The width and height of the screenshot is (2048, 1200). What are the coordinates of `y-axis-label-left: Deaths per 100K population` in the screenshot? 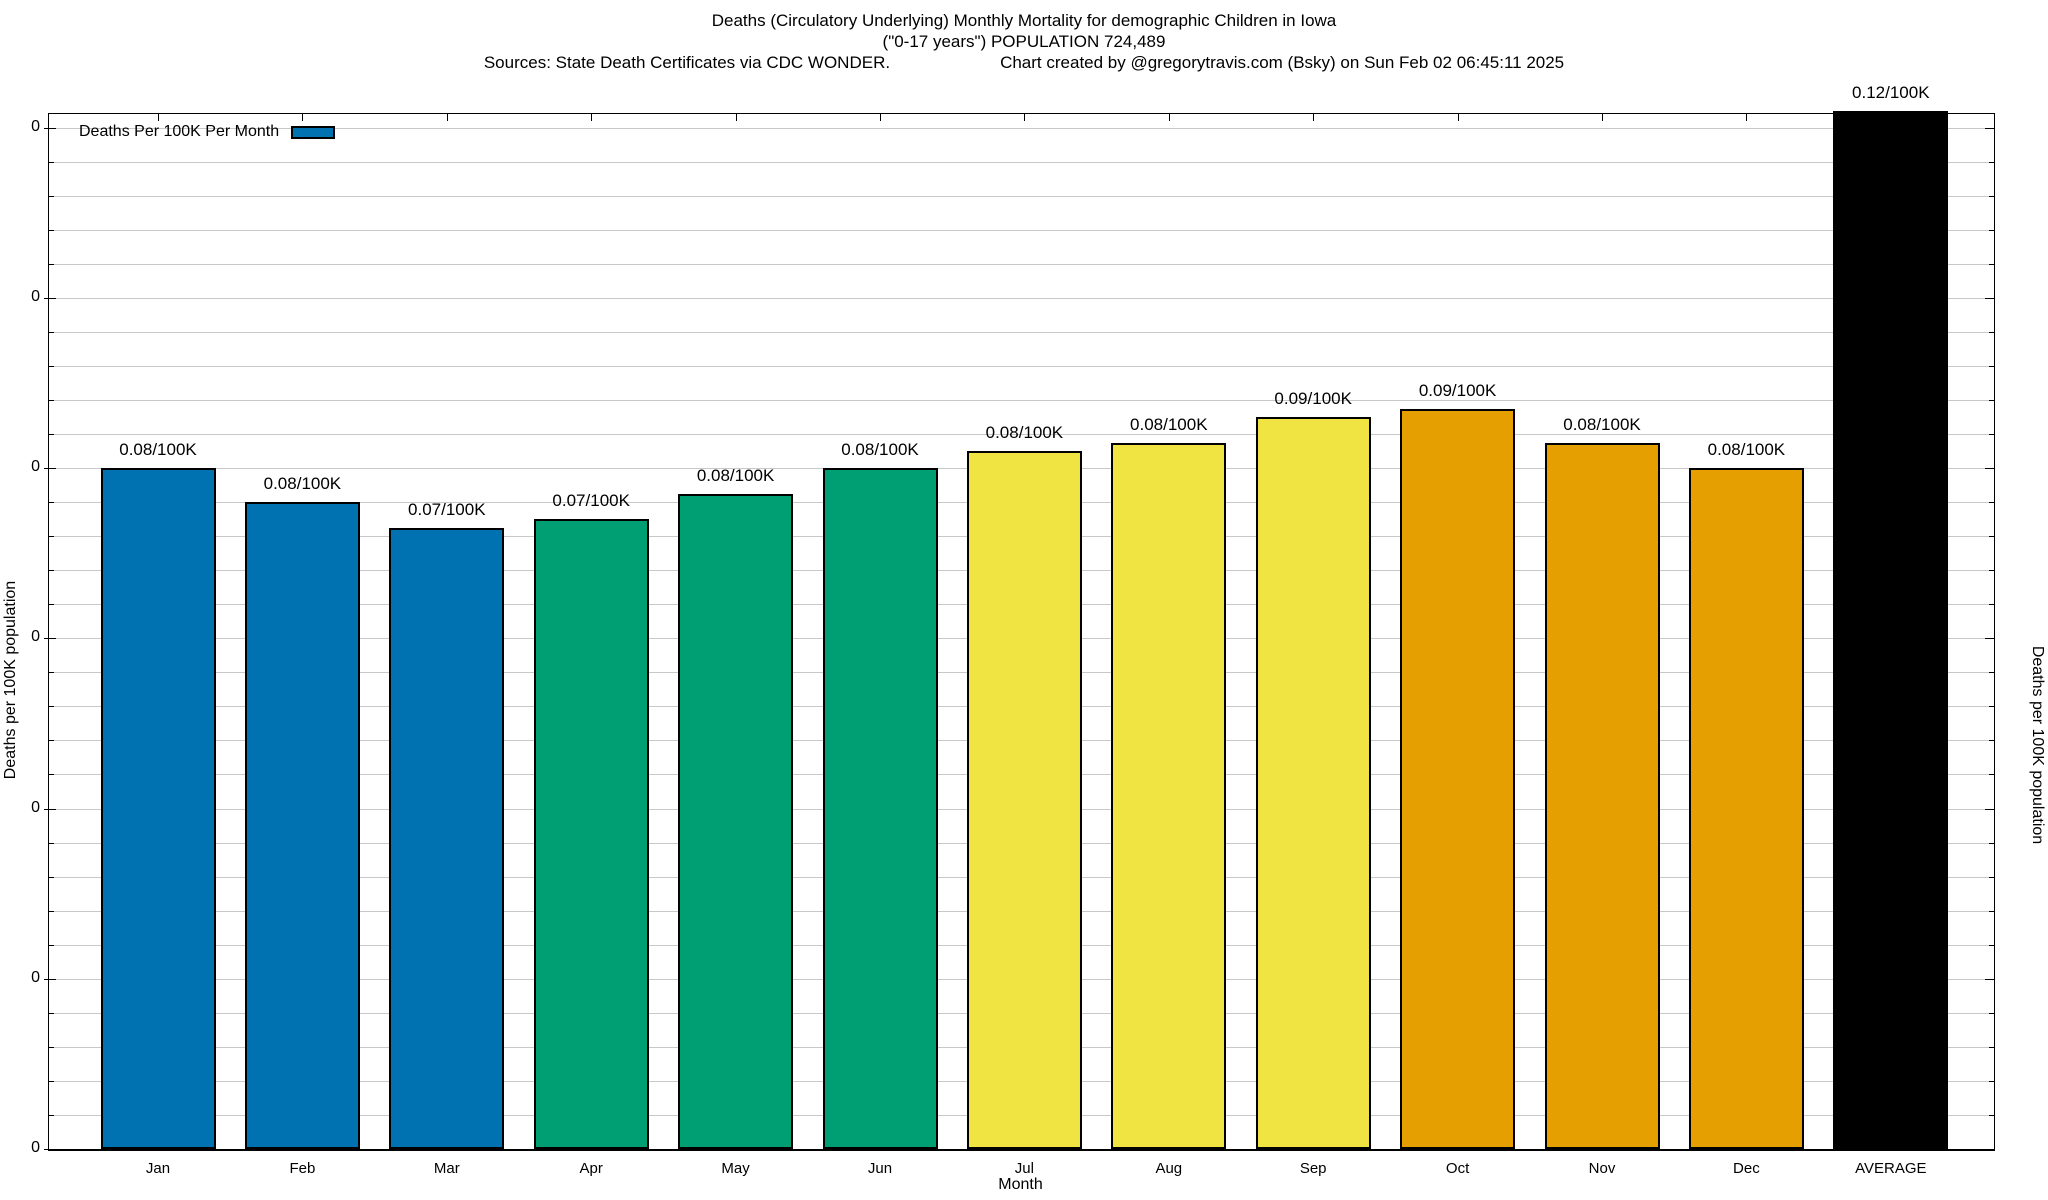 It's located at (10, 680).